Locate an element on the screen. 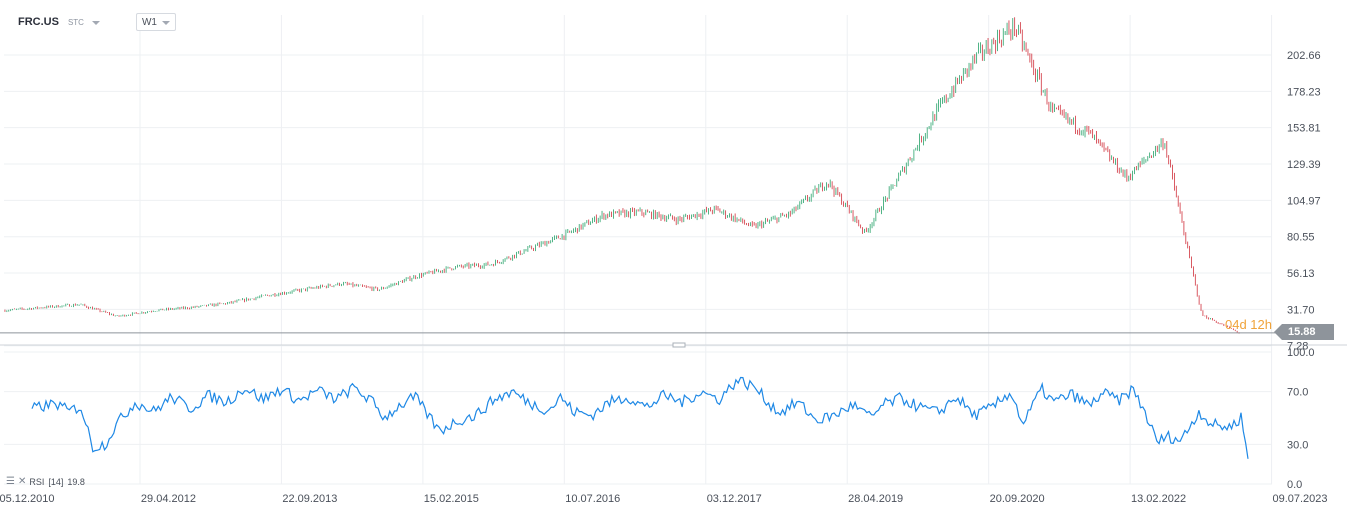 The width and height of the screenshot is (1347, 516). rsi-legend: ☰ ✕ RSI [14] 19.8 is located at coordinates (47, 481).